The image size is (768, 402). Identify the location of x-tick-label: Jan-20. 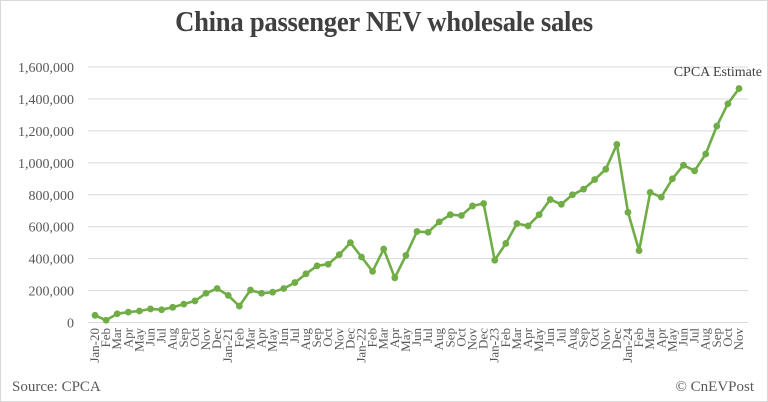
(94, 345).